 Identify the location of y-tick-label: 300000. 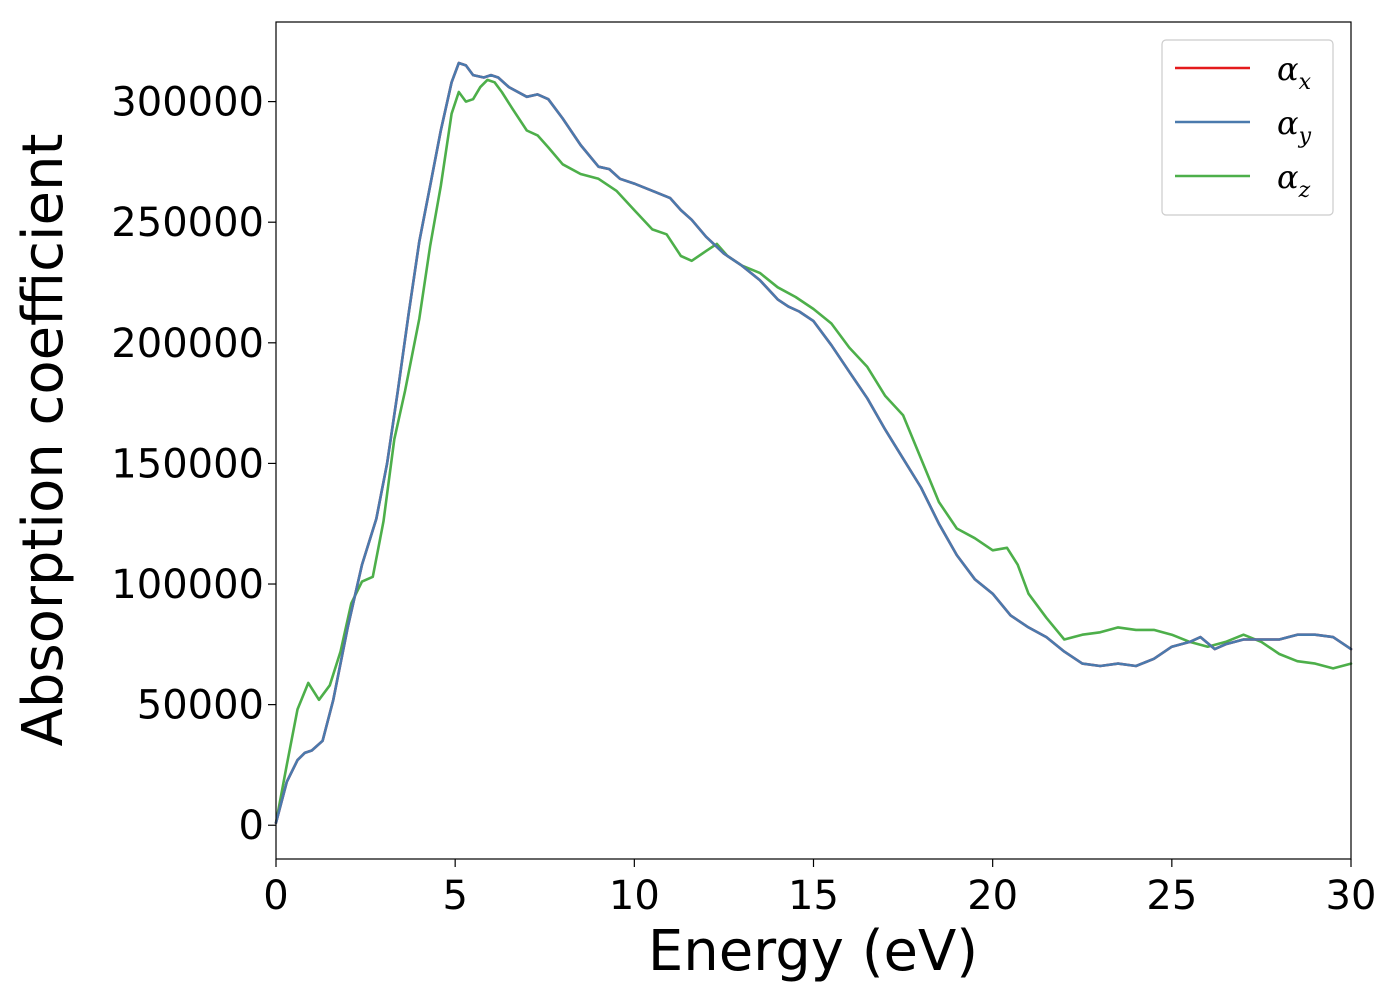
(187, 103).